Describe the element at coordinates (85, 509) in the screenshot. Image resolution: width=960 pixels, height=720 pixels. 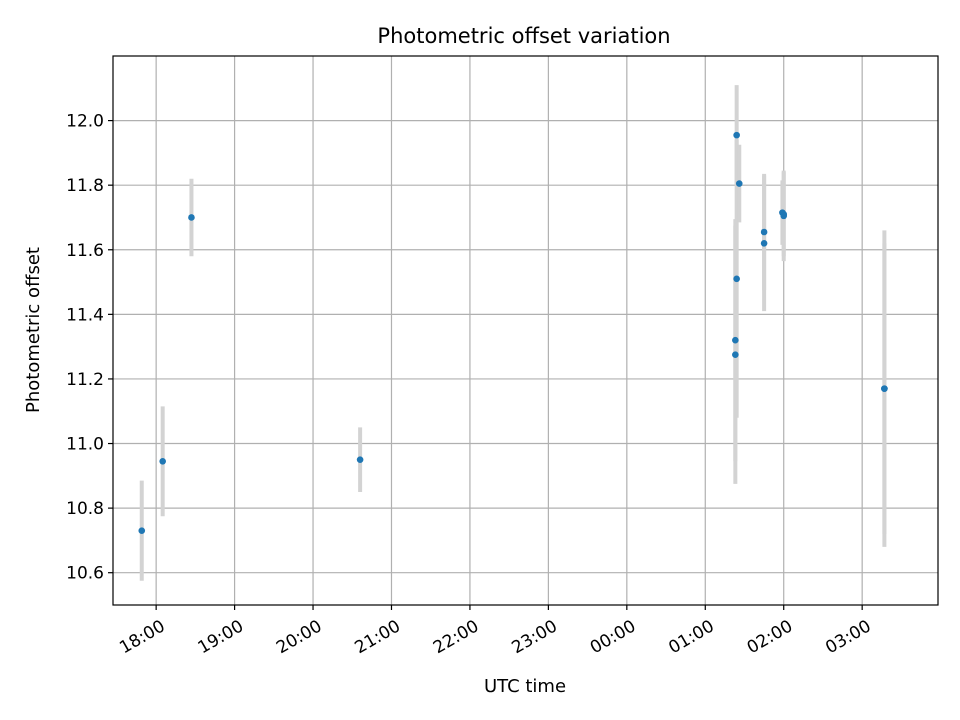
I see `y-tick-label: 10.8` at that location.